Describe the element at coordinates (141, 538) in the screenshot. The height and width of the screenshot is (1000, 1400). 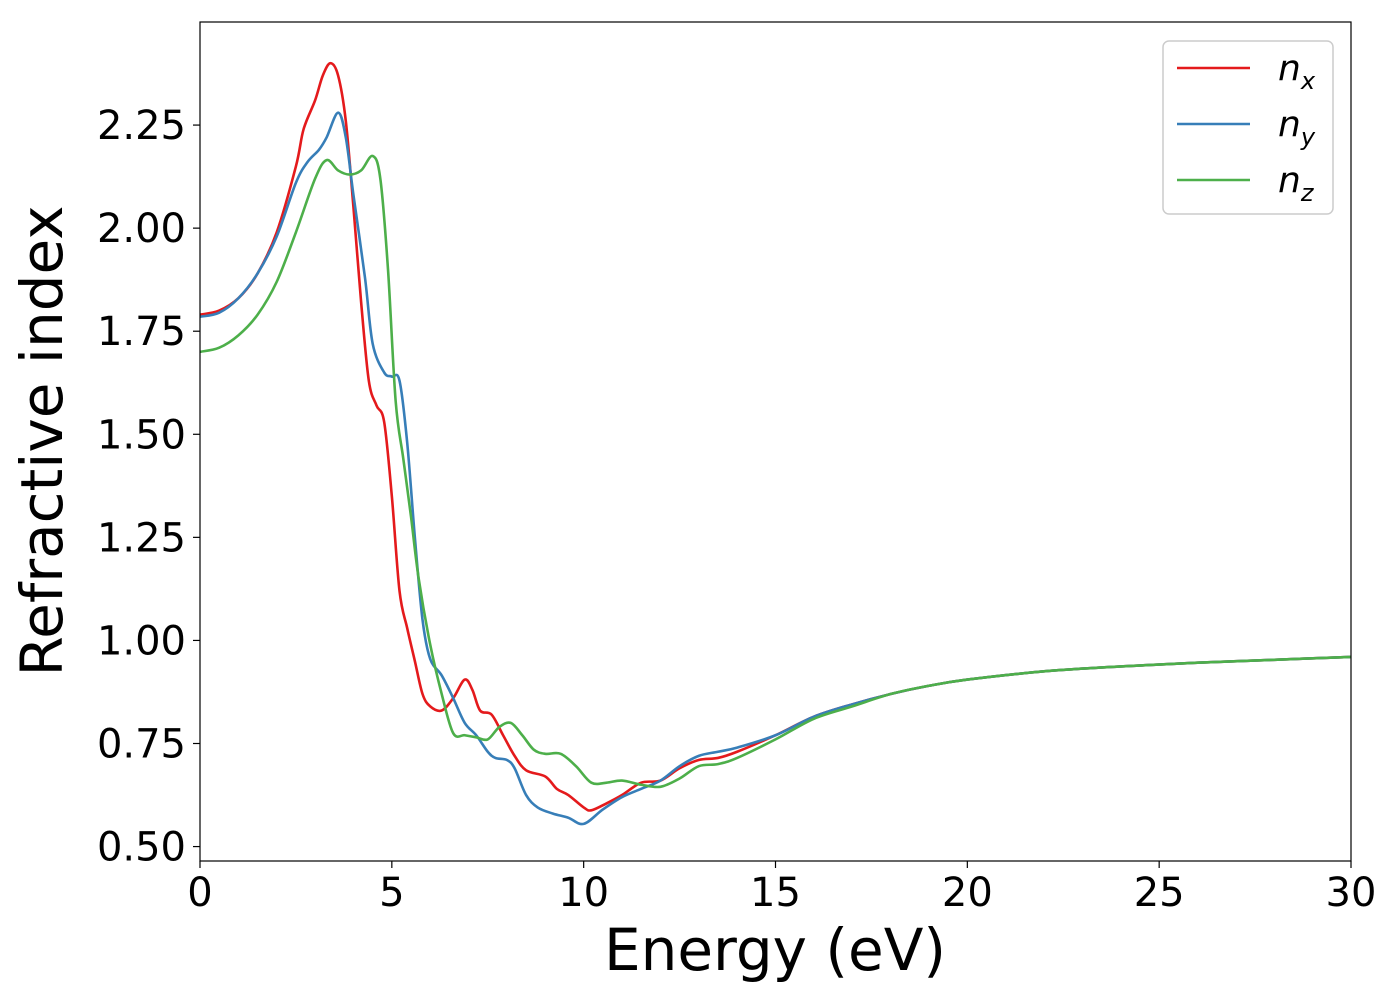
I see `y-tick-label: 1.25` at that location.